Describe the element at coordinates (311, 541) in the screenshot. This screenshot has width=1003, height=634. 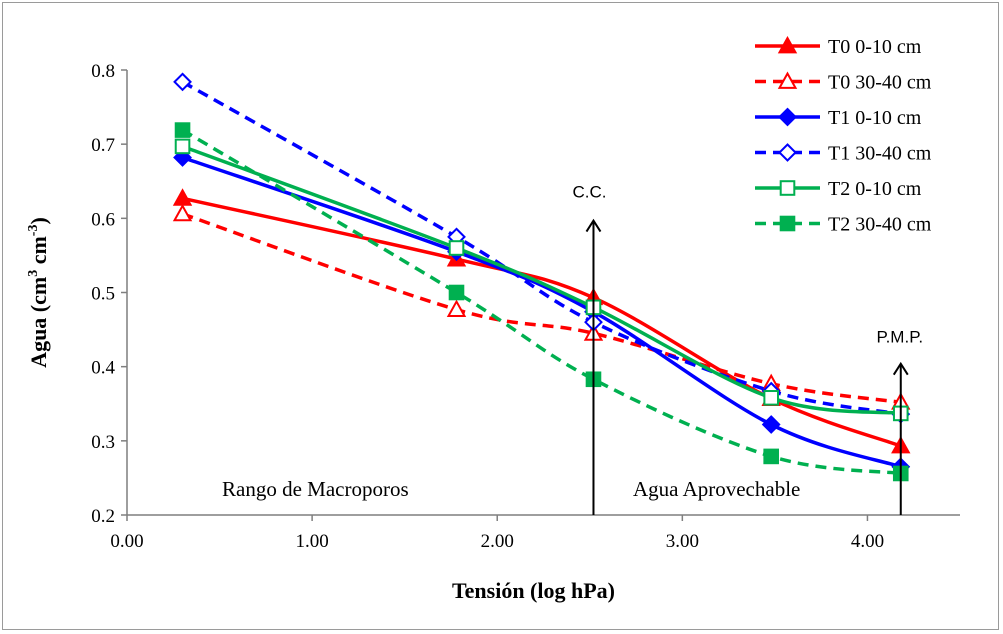
I see `x-tick-label: 1.00` at that location.